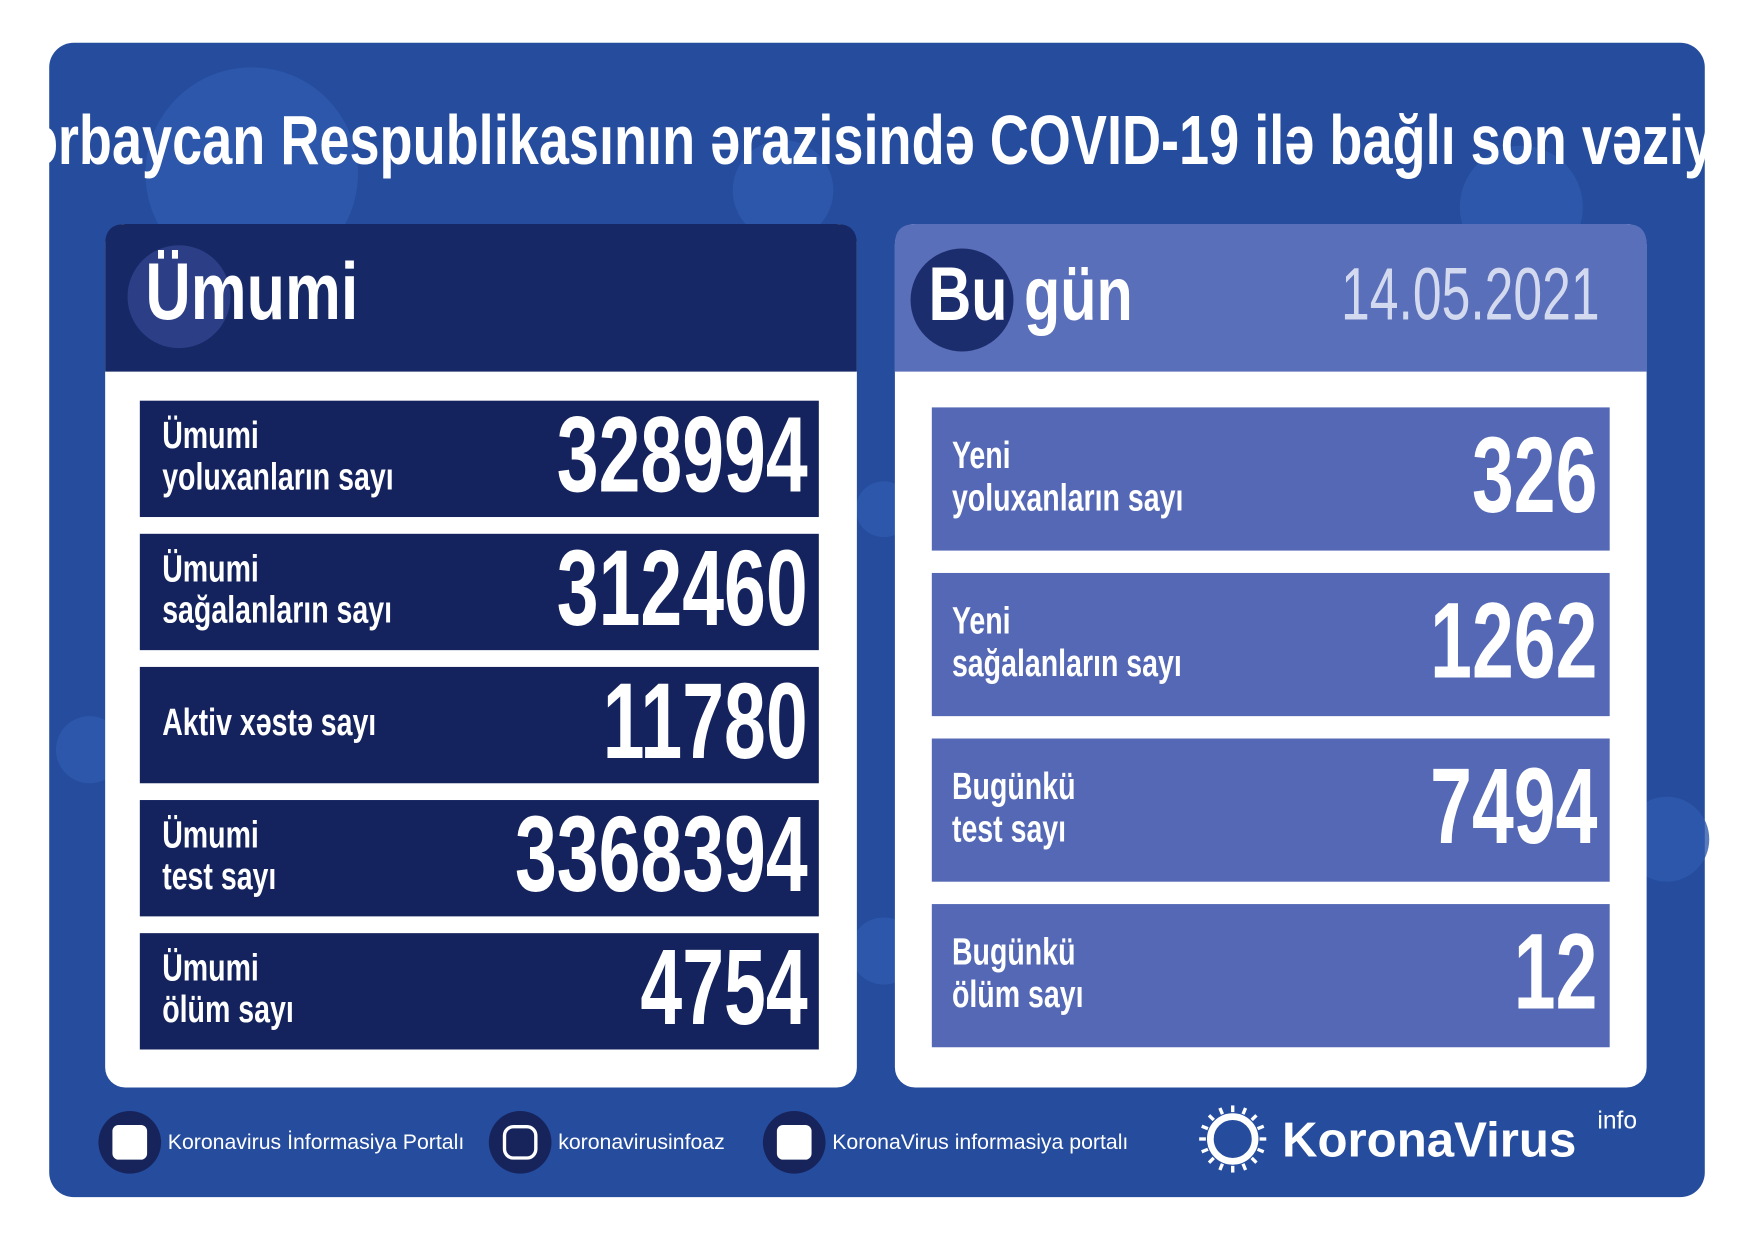  What do you see at coordinates (705, 721) in the screenshot?
I see `stat-value: 11780` at bounding box center [705, 721].